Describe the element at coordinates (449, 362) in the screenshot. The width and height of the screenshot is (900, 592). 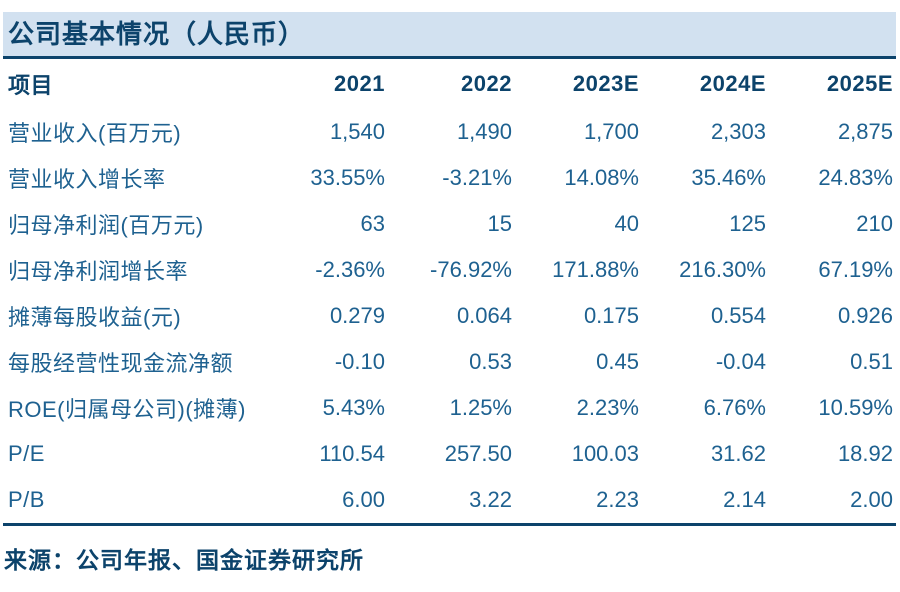
I see `table-row: 每股经营性现金流净额 -0.10 0.53 0.45 -0.04 0.51` at that location.